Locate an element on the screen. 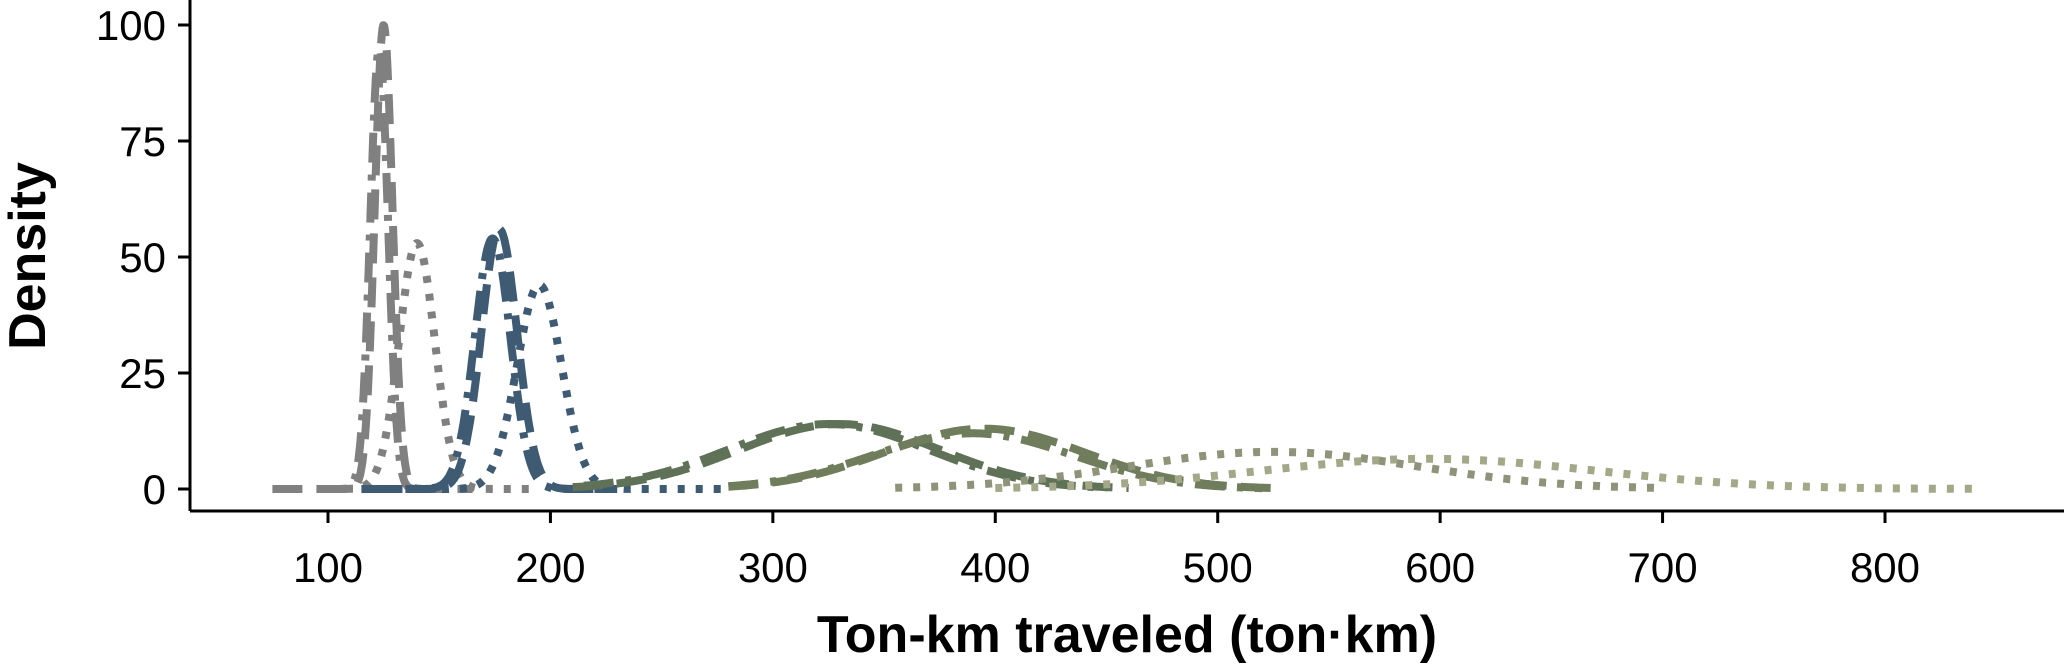 The height and width of the screenshot is (665, 2064). x-tick-label: 400 is located at coordinates (995, 567).